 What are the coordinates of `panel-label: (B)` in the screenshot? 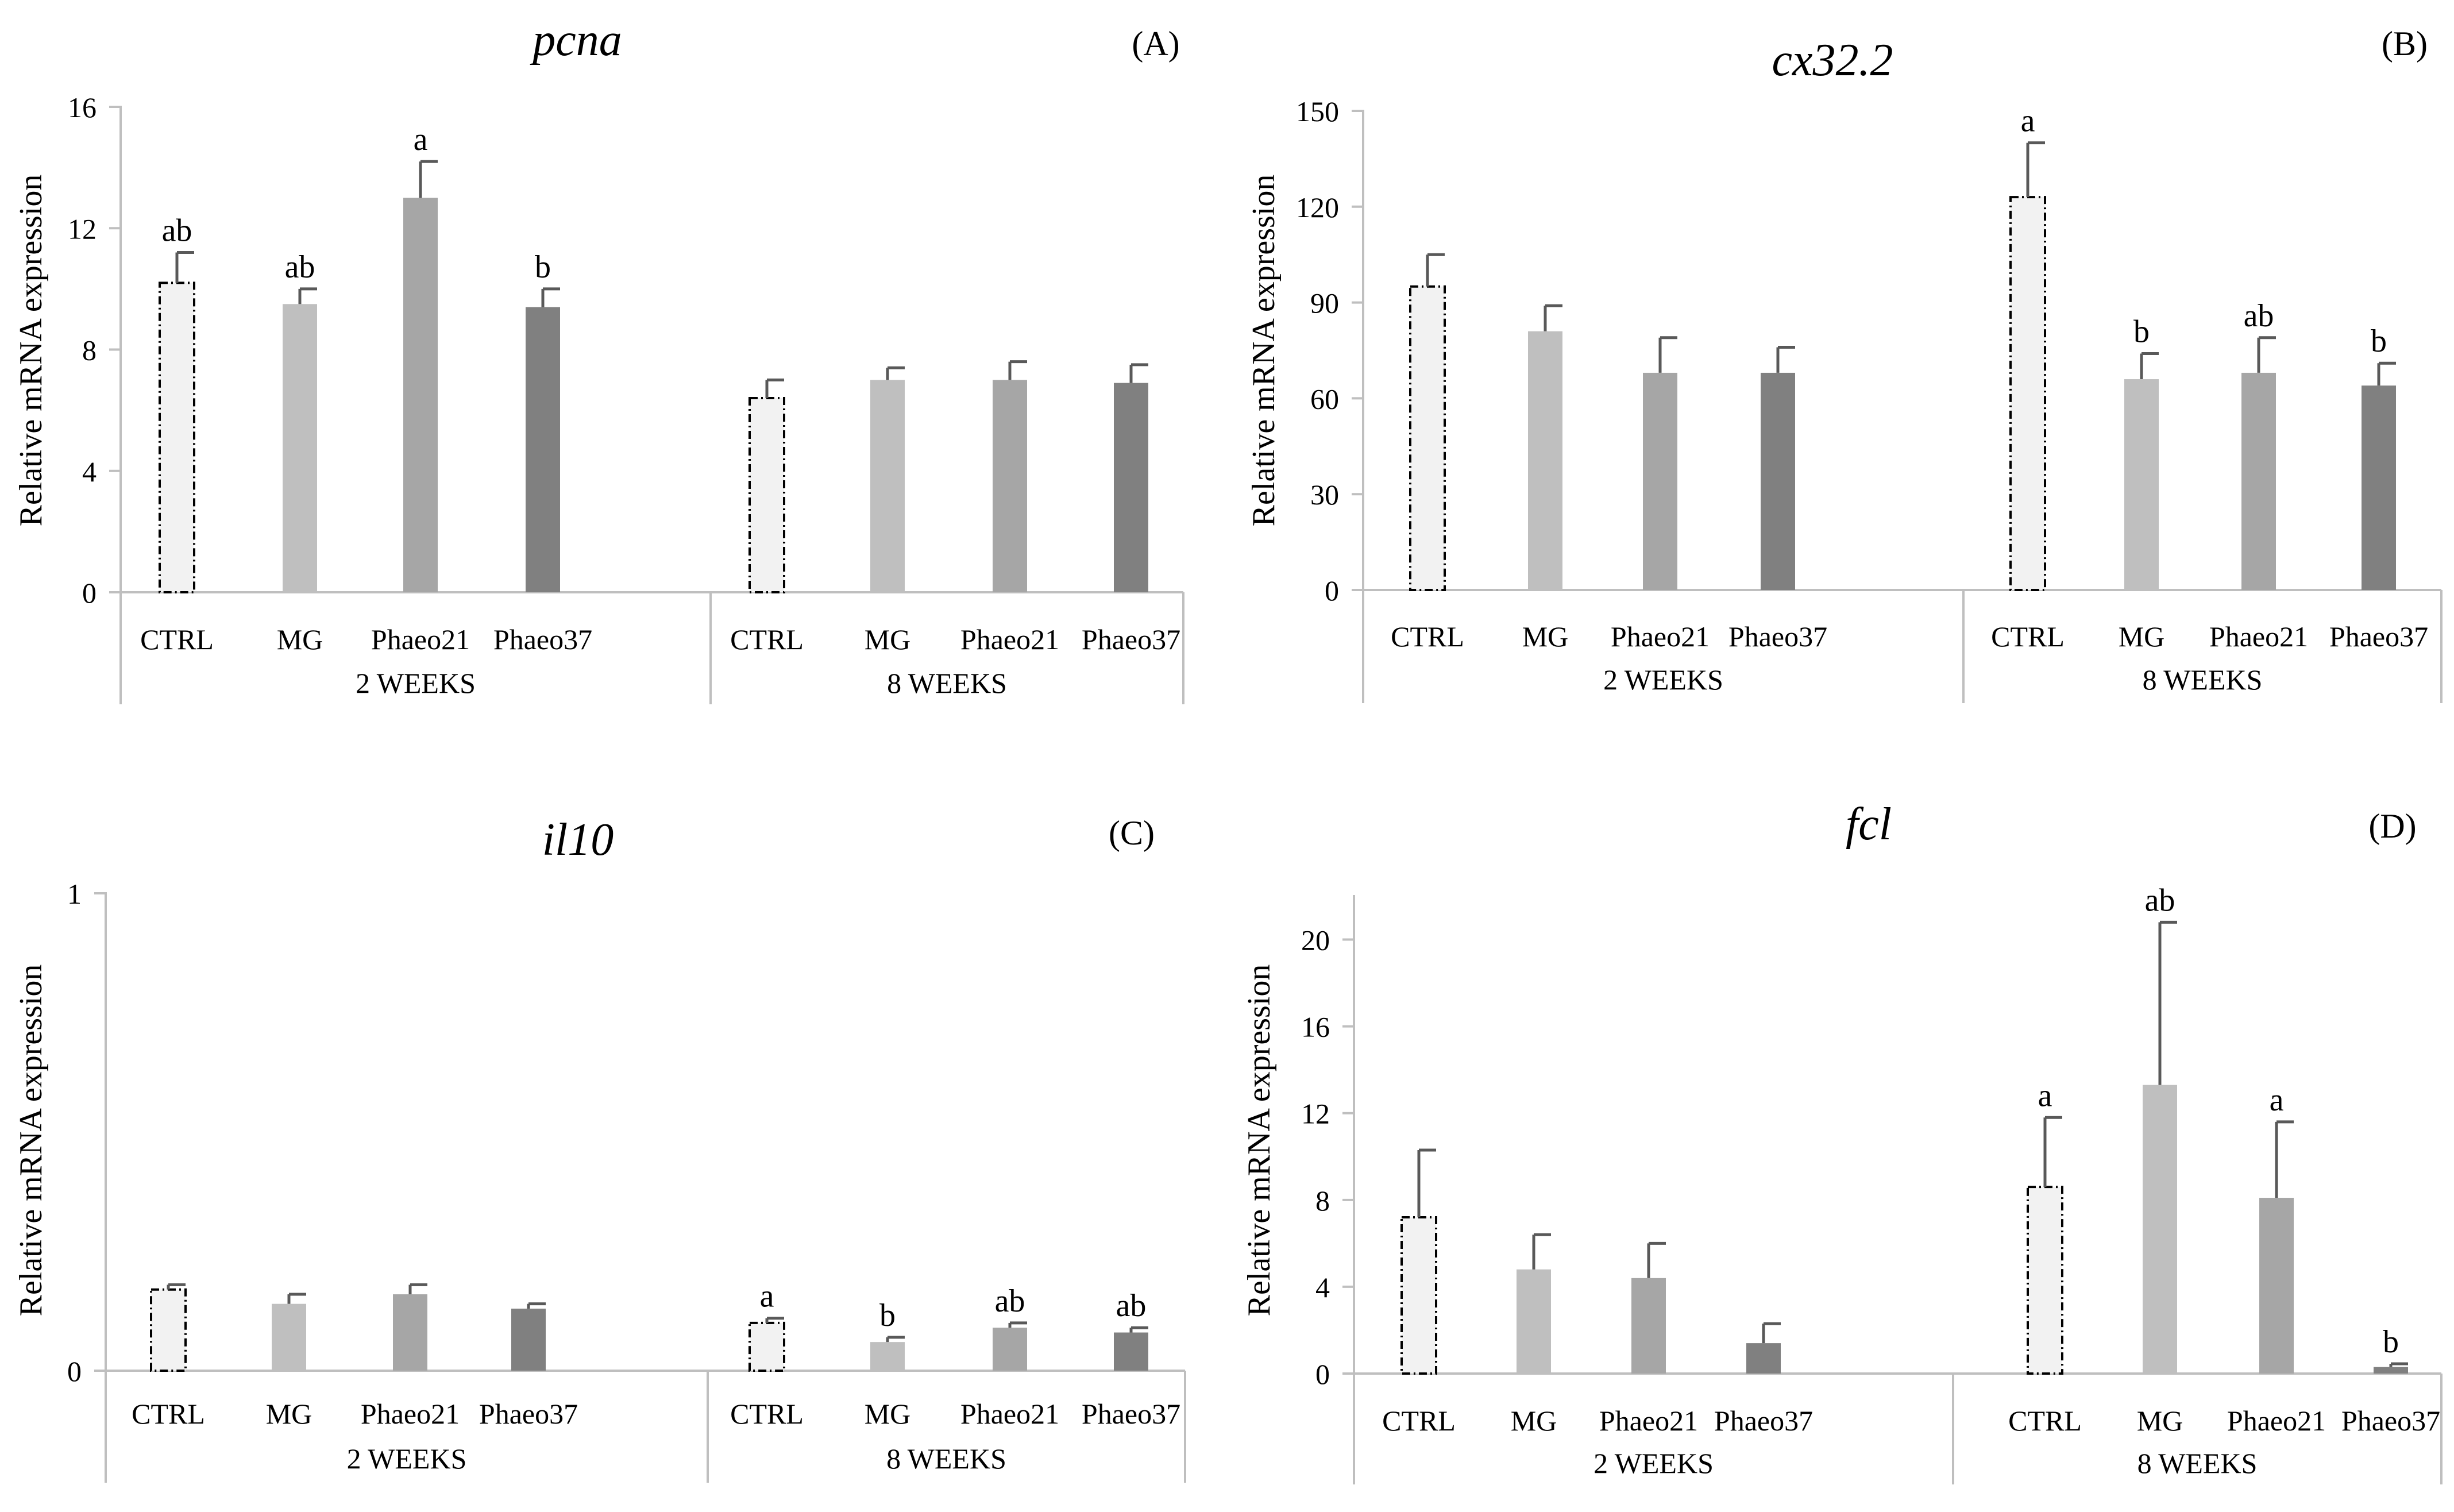 It's located at (2405, 44).